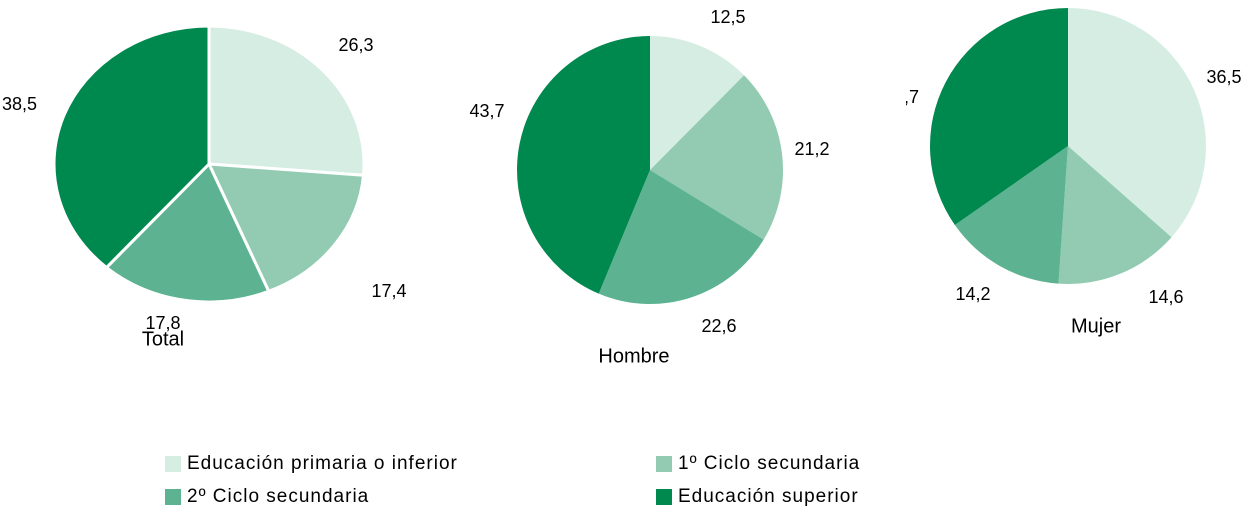  Describe the element at coordinates (718, 326) in the screenshot. I see `data-label: 22,6` at that location.